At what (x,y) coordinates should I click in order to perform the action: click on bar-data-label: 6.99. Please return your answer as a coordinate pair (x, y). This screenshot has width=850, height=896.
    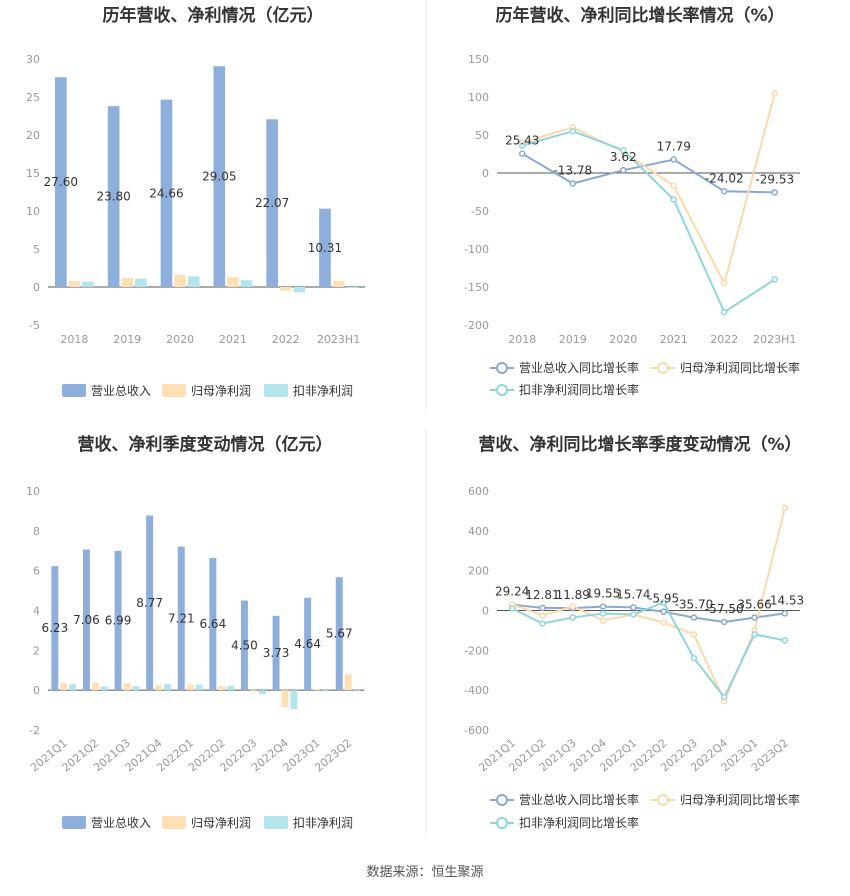
    Looking at the image, I should click on (118, 621).